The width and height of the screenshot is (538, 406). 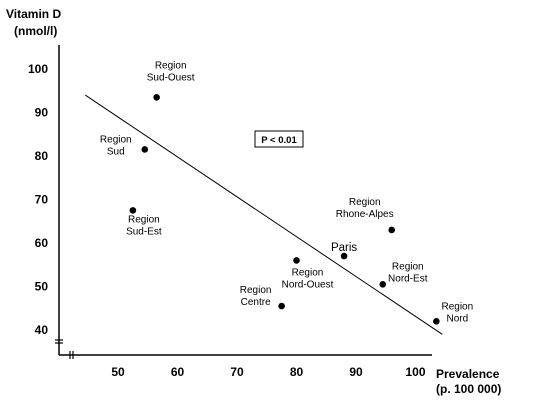 I want to click on point-label: Nord, so click(x=457, y=318).